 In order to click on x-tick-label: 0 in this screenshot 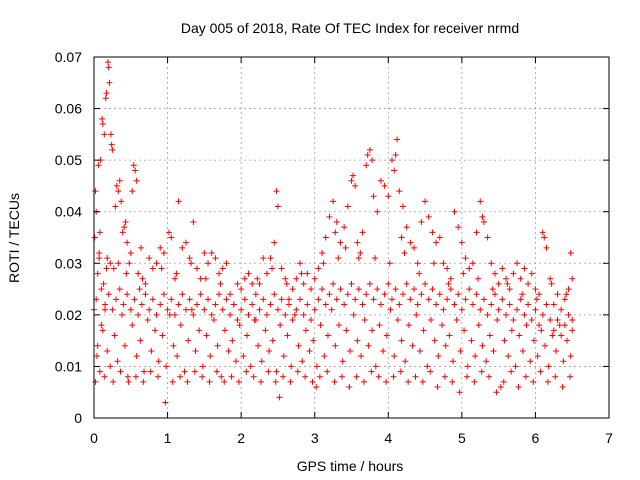, I will do `click(94, 438)`.